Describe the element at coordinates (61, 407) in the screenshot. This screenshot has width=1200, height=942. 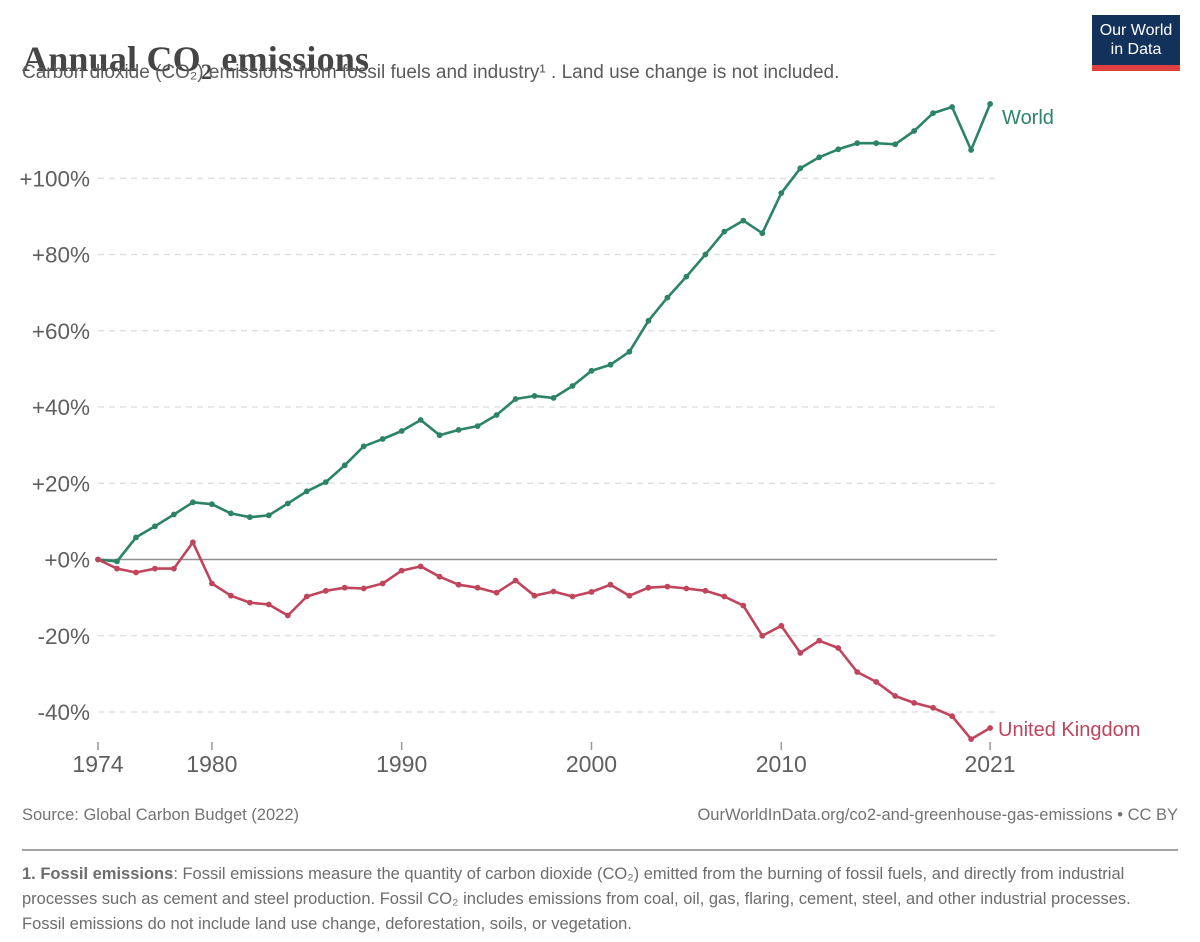
I see `y-tick-label: +40%` at that location.